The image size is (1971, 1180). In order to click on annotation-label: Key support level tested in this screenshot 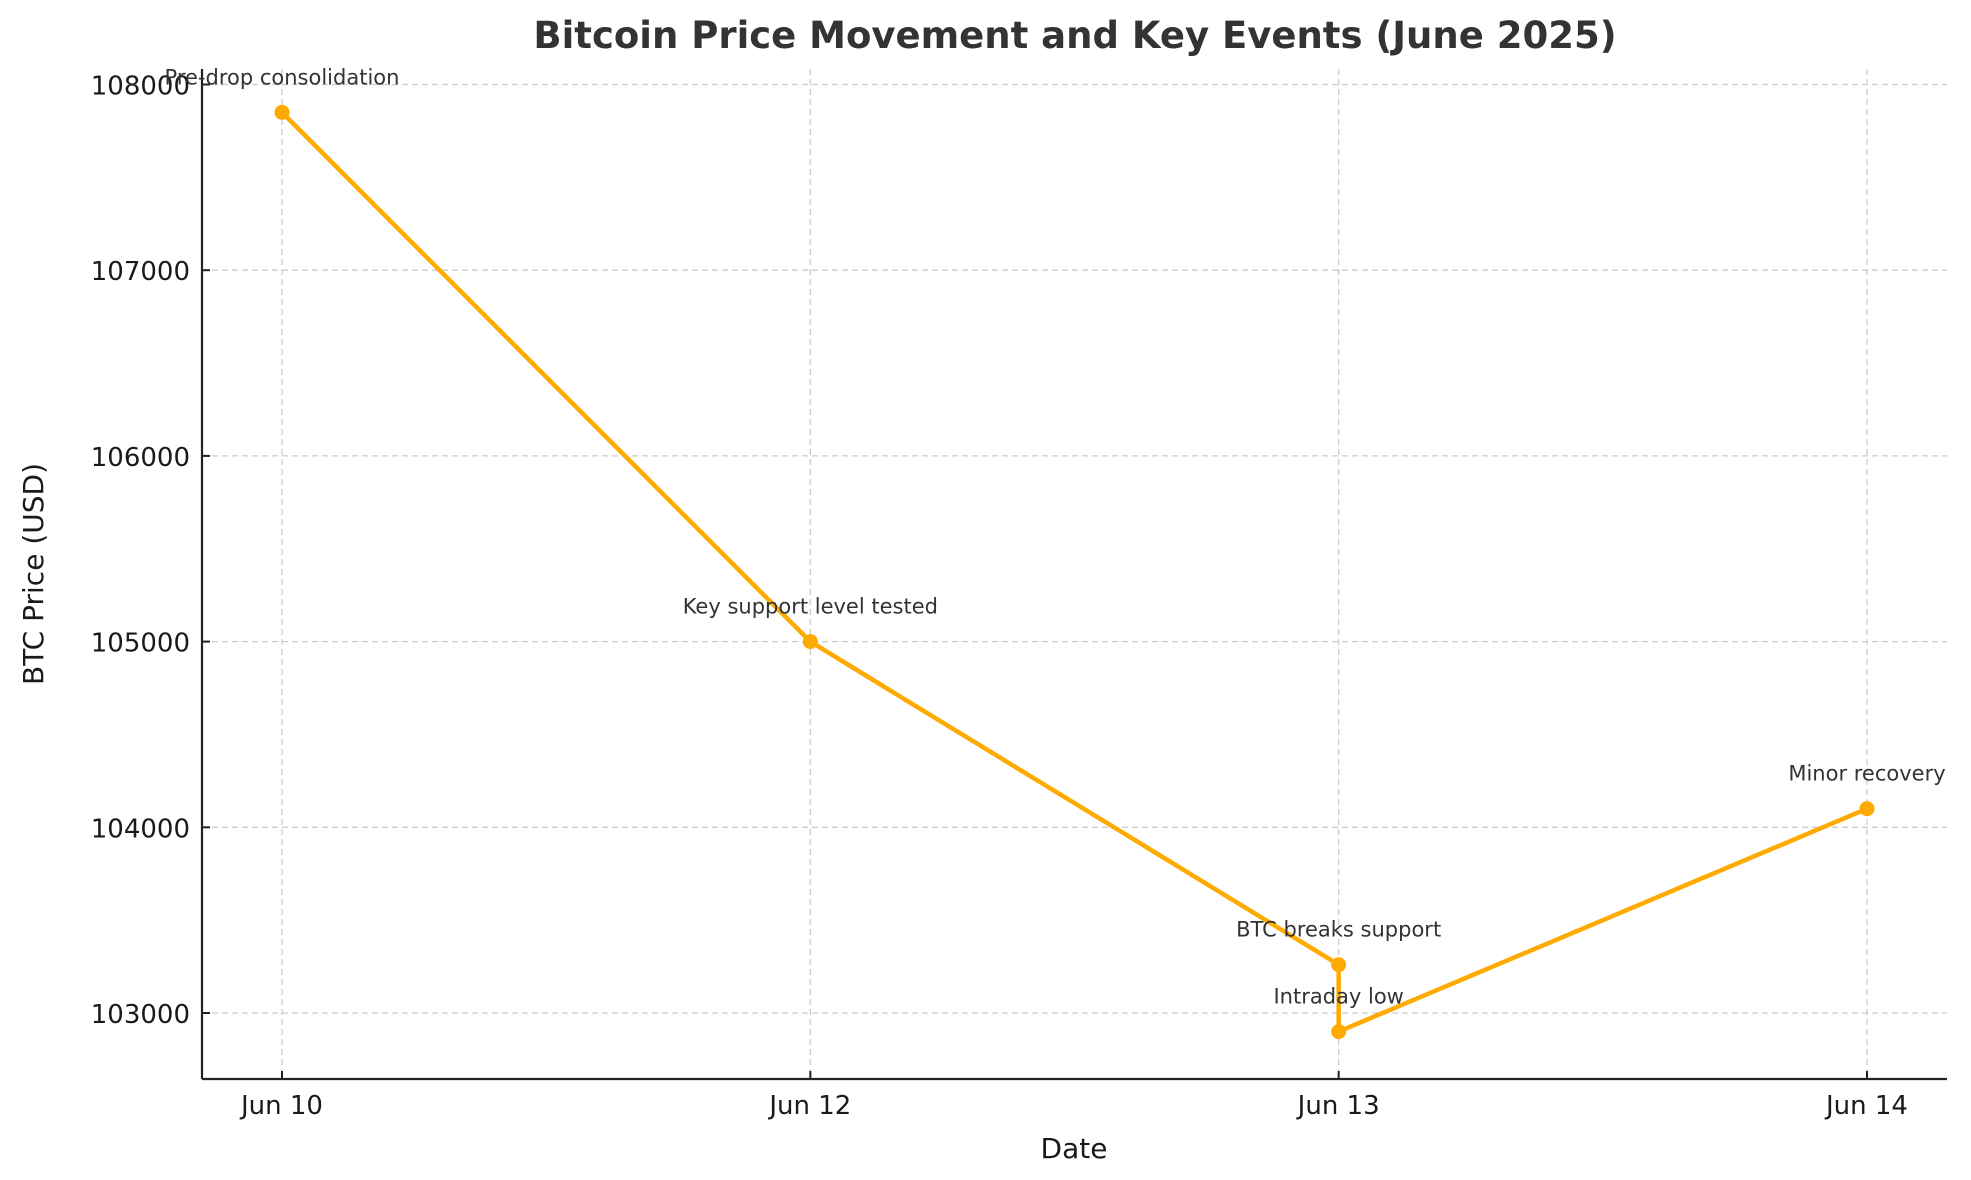, I will do `click(810, 607)`.